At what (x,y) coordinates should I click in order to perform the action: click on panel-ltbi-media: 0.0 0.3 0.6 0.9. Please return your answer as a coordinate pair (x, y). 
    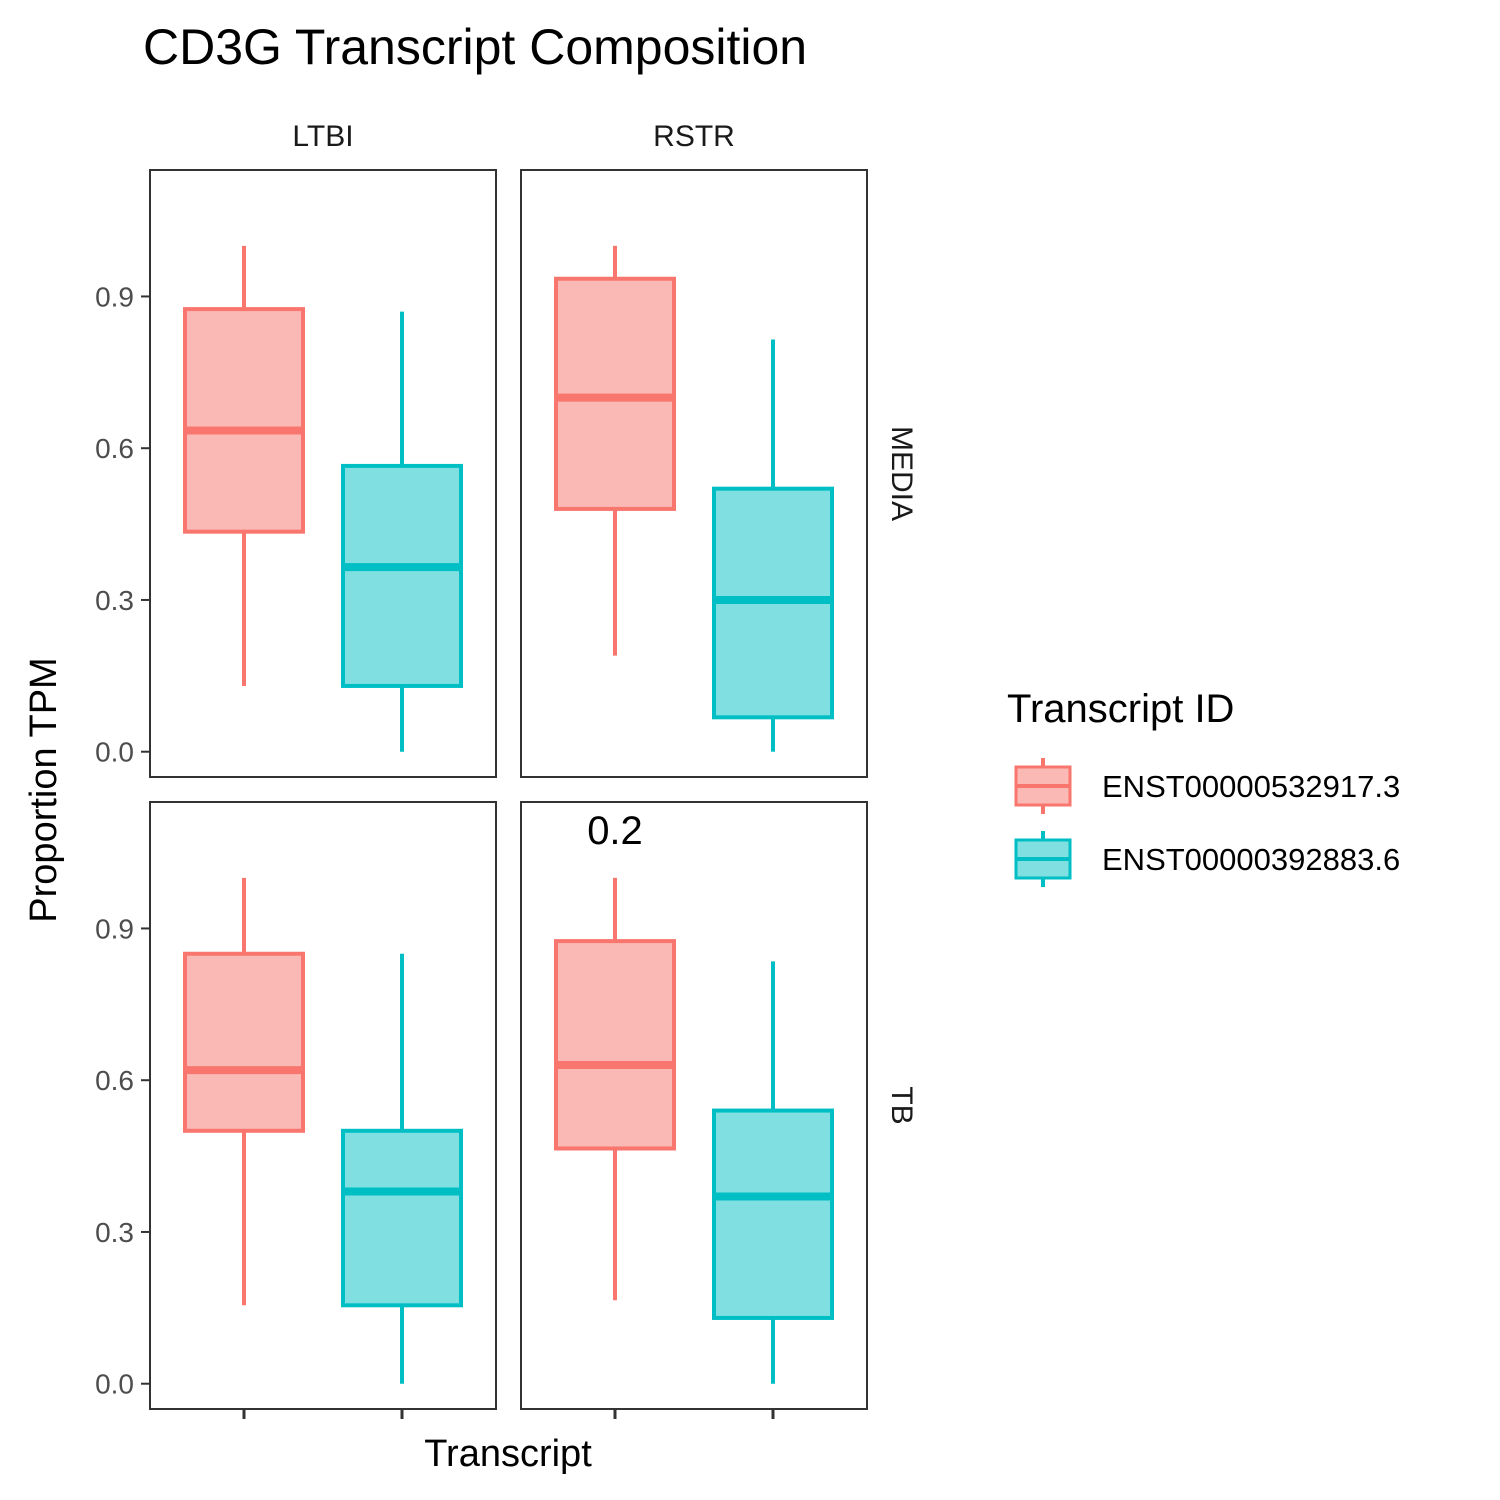
    Looking at the image, I should click on (296, 473).